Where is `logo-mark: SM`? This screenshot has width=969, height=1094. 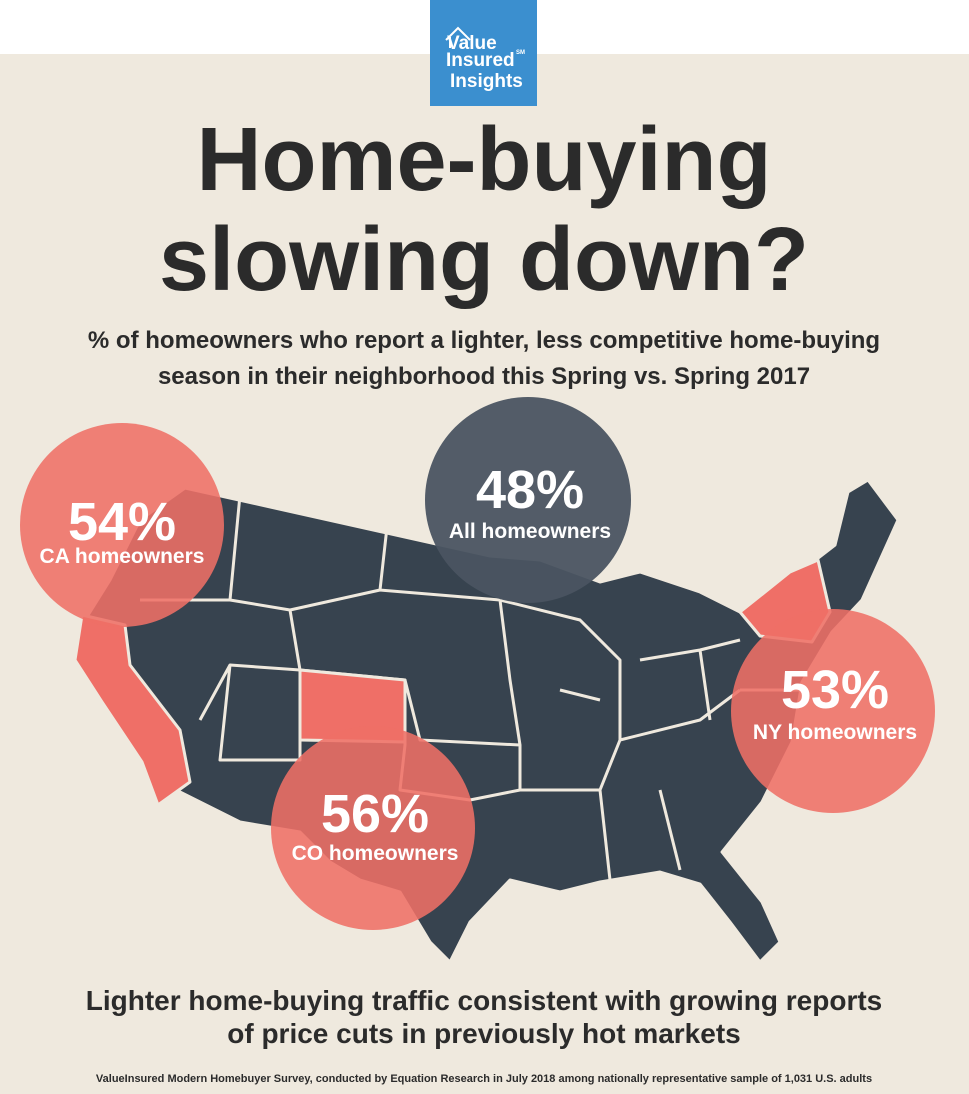 logo-mark: SM is located at coordinates (520, 53).